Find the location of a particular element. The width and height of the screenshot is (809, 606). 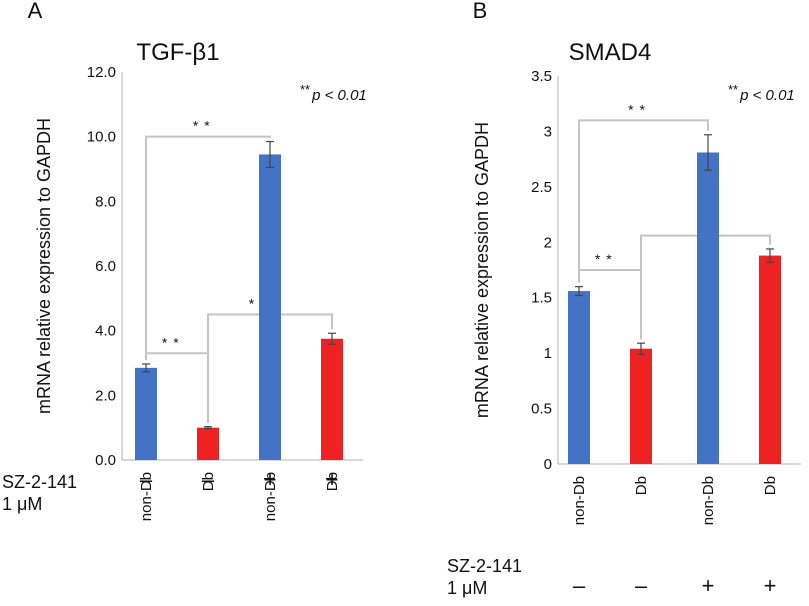

chart-title: SMAD4 is located at coordinates (610, 52).